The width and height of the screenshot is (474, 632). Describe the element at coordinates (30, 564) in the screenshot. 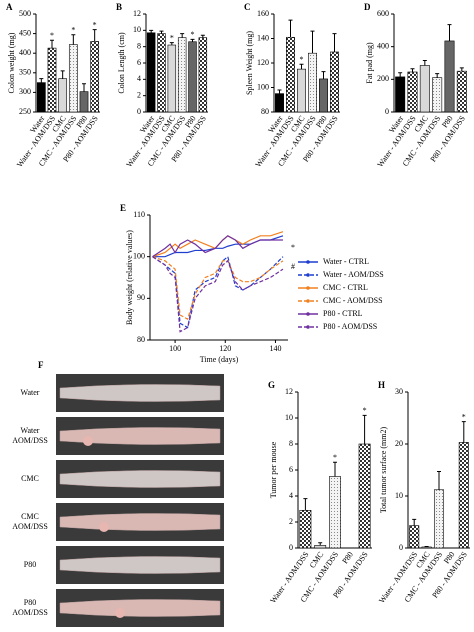

I see `photo-label: P80` at that location.